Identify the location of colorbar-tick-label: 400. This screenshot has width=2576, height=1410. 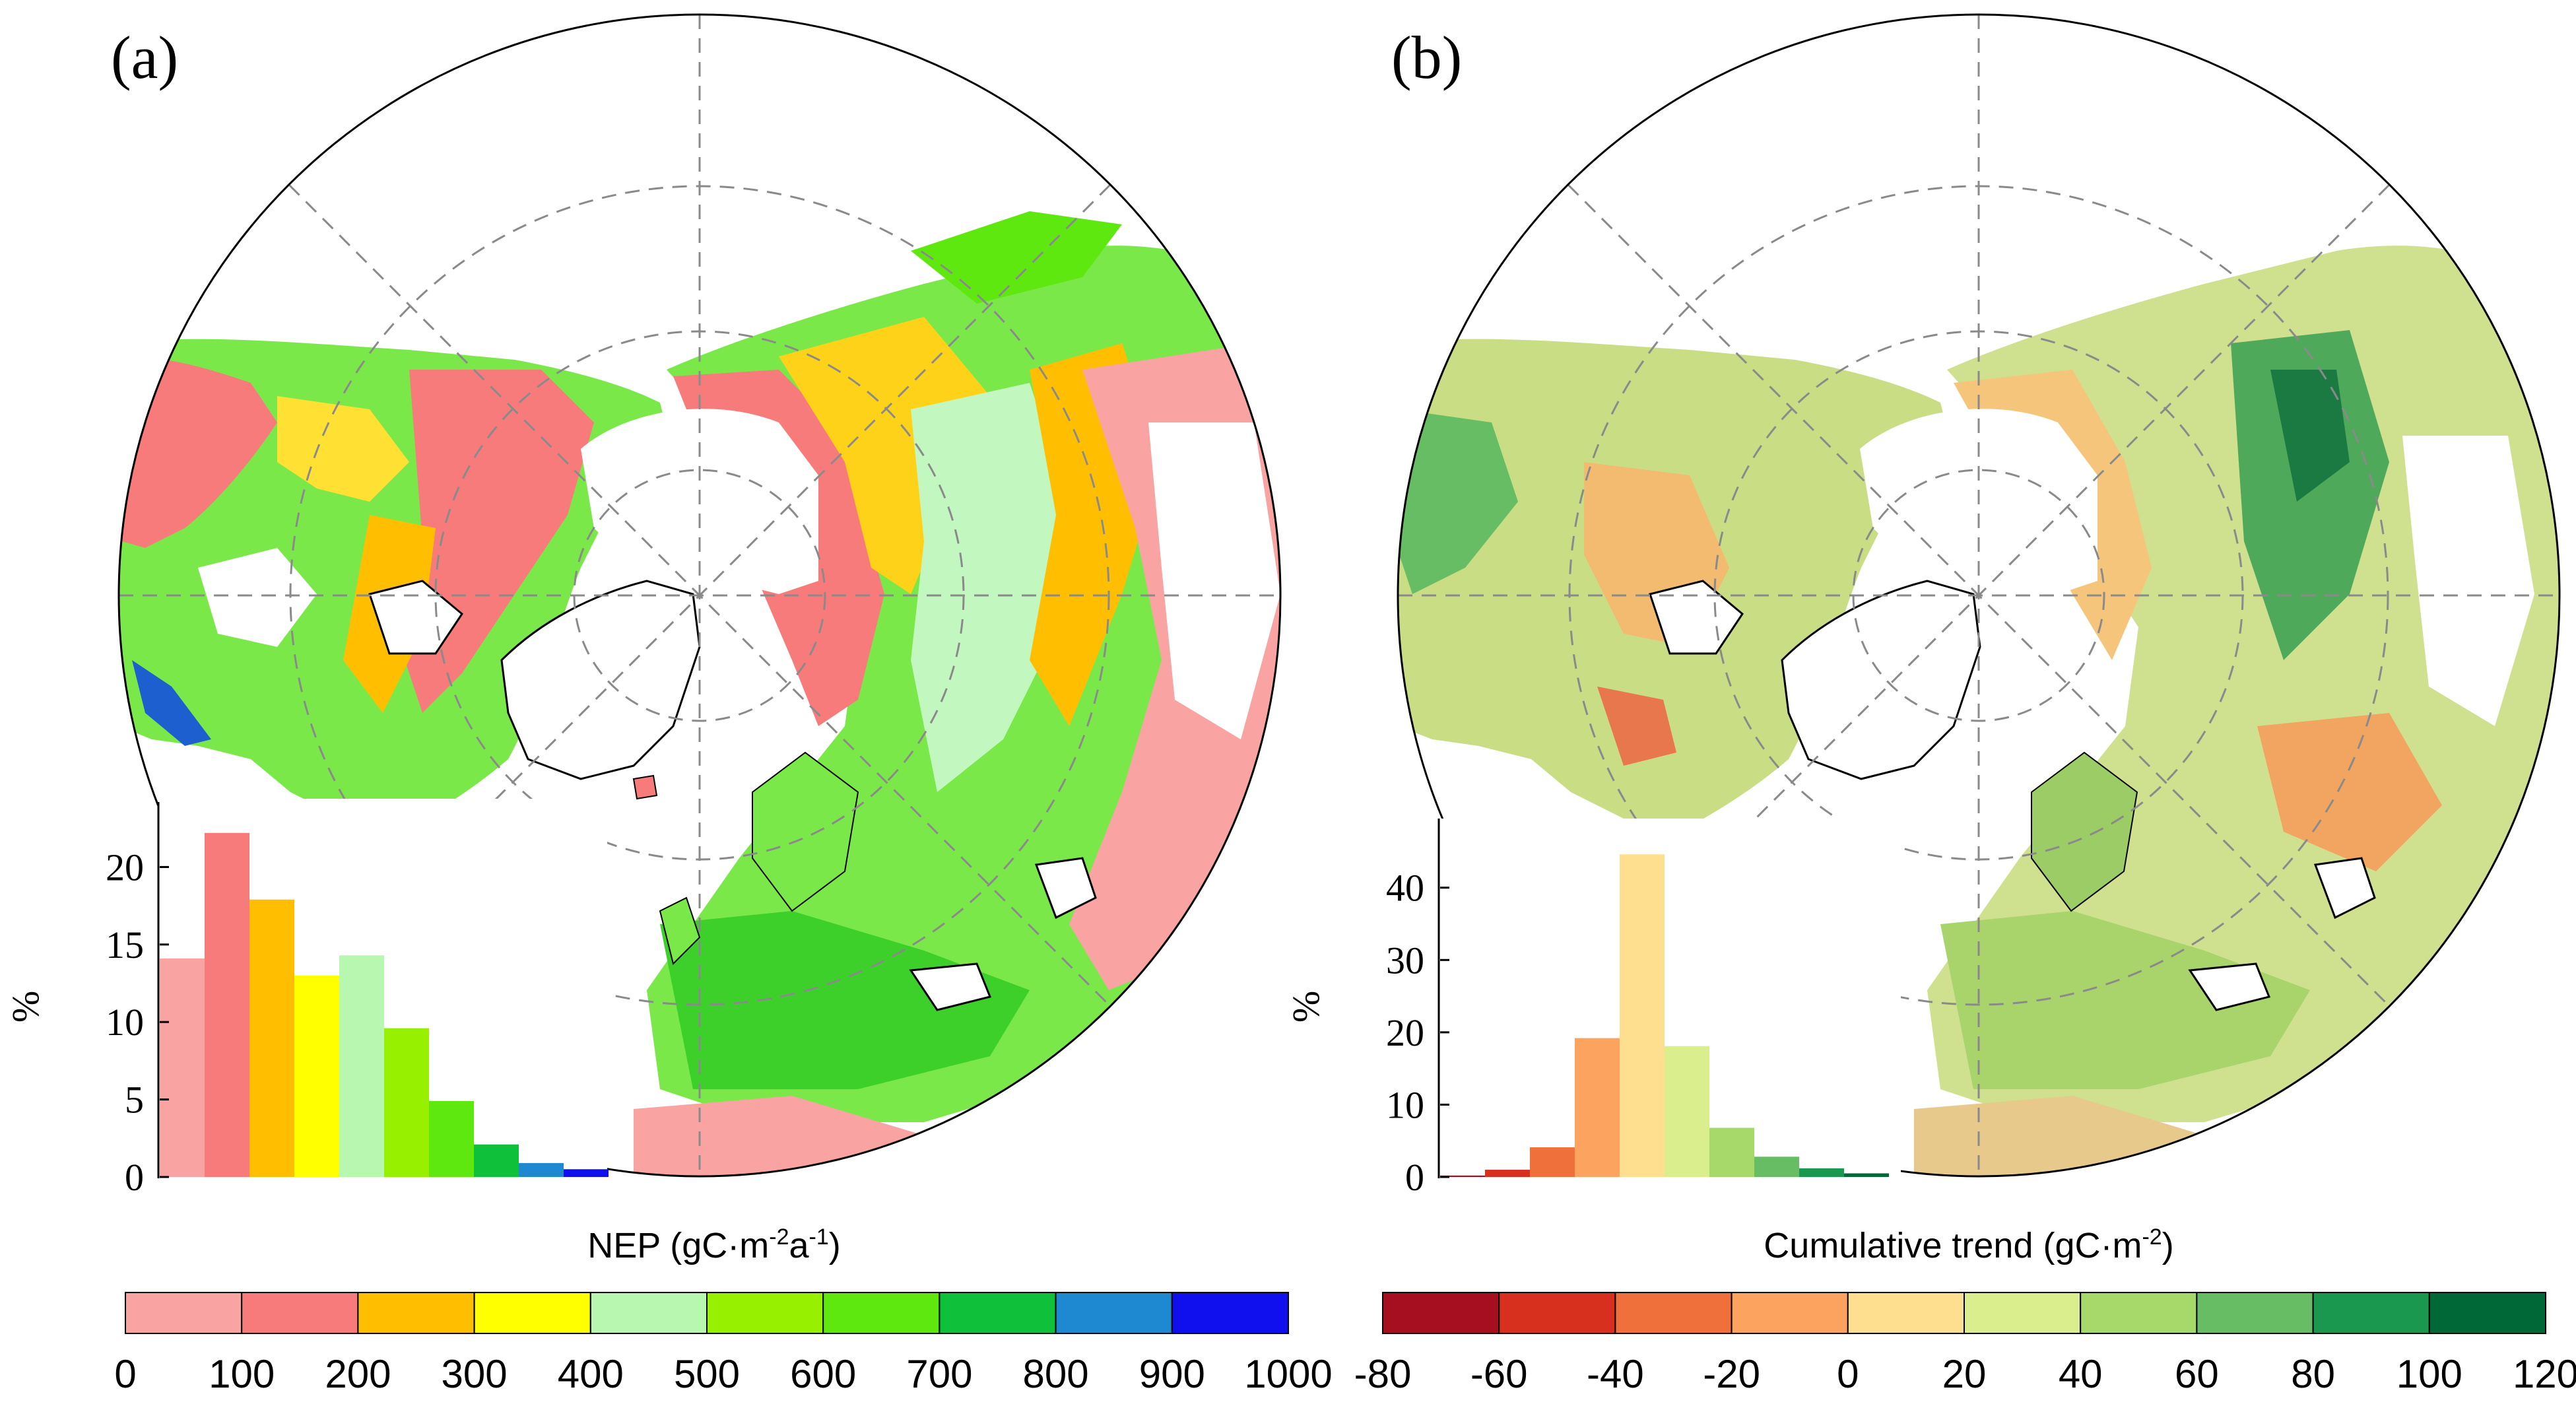
(591, 1374).